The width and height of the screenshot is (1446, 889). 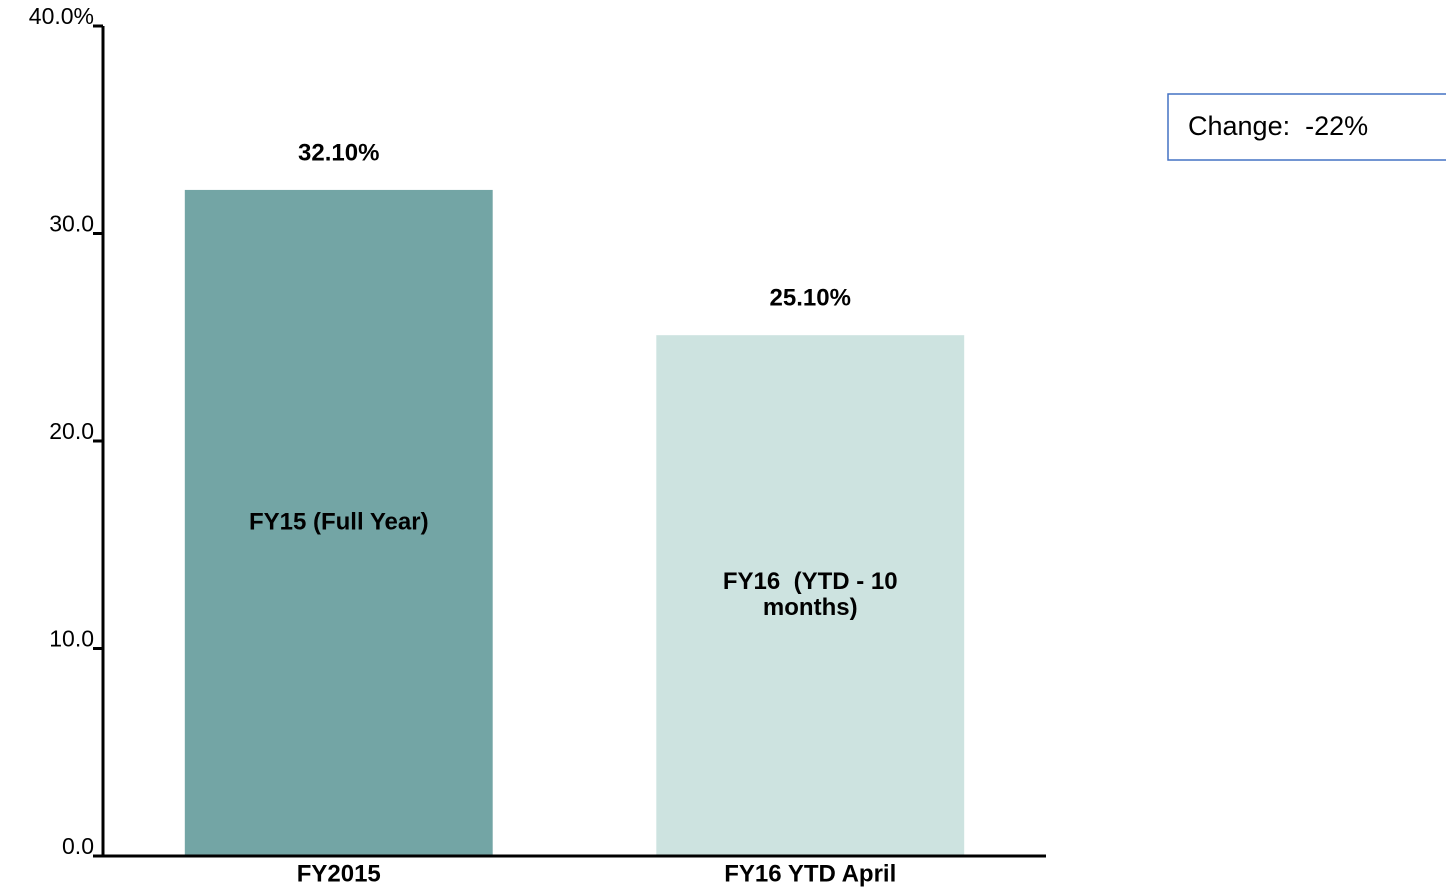 I want to click on y-tick-label: 10.0, so click(x=71, y=639).